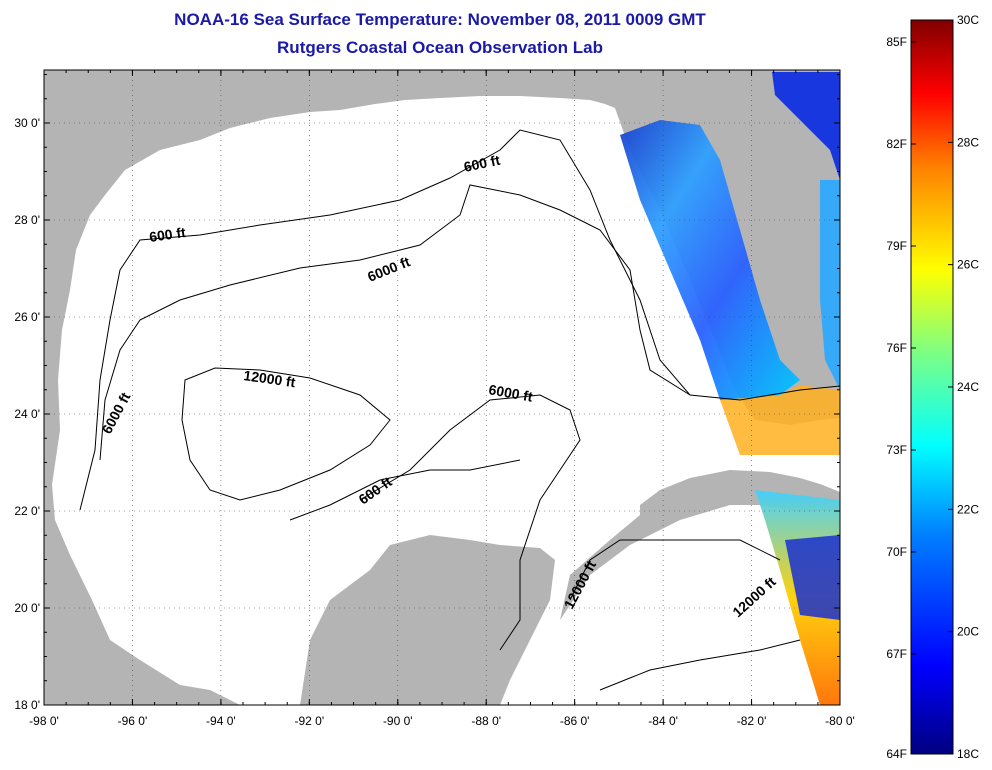 The height and width of the screenshot is (770, 992). I want to click on contour-label-600ft-ne: 600 ft, so click(481, 163).